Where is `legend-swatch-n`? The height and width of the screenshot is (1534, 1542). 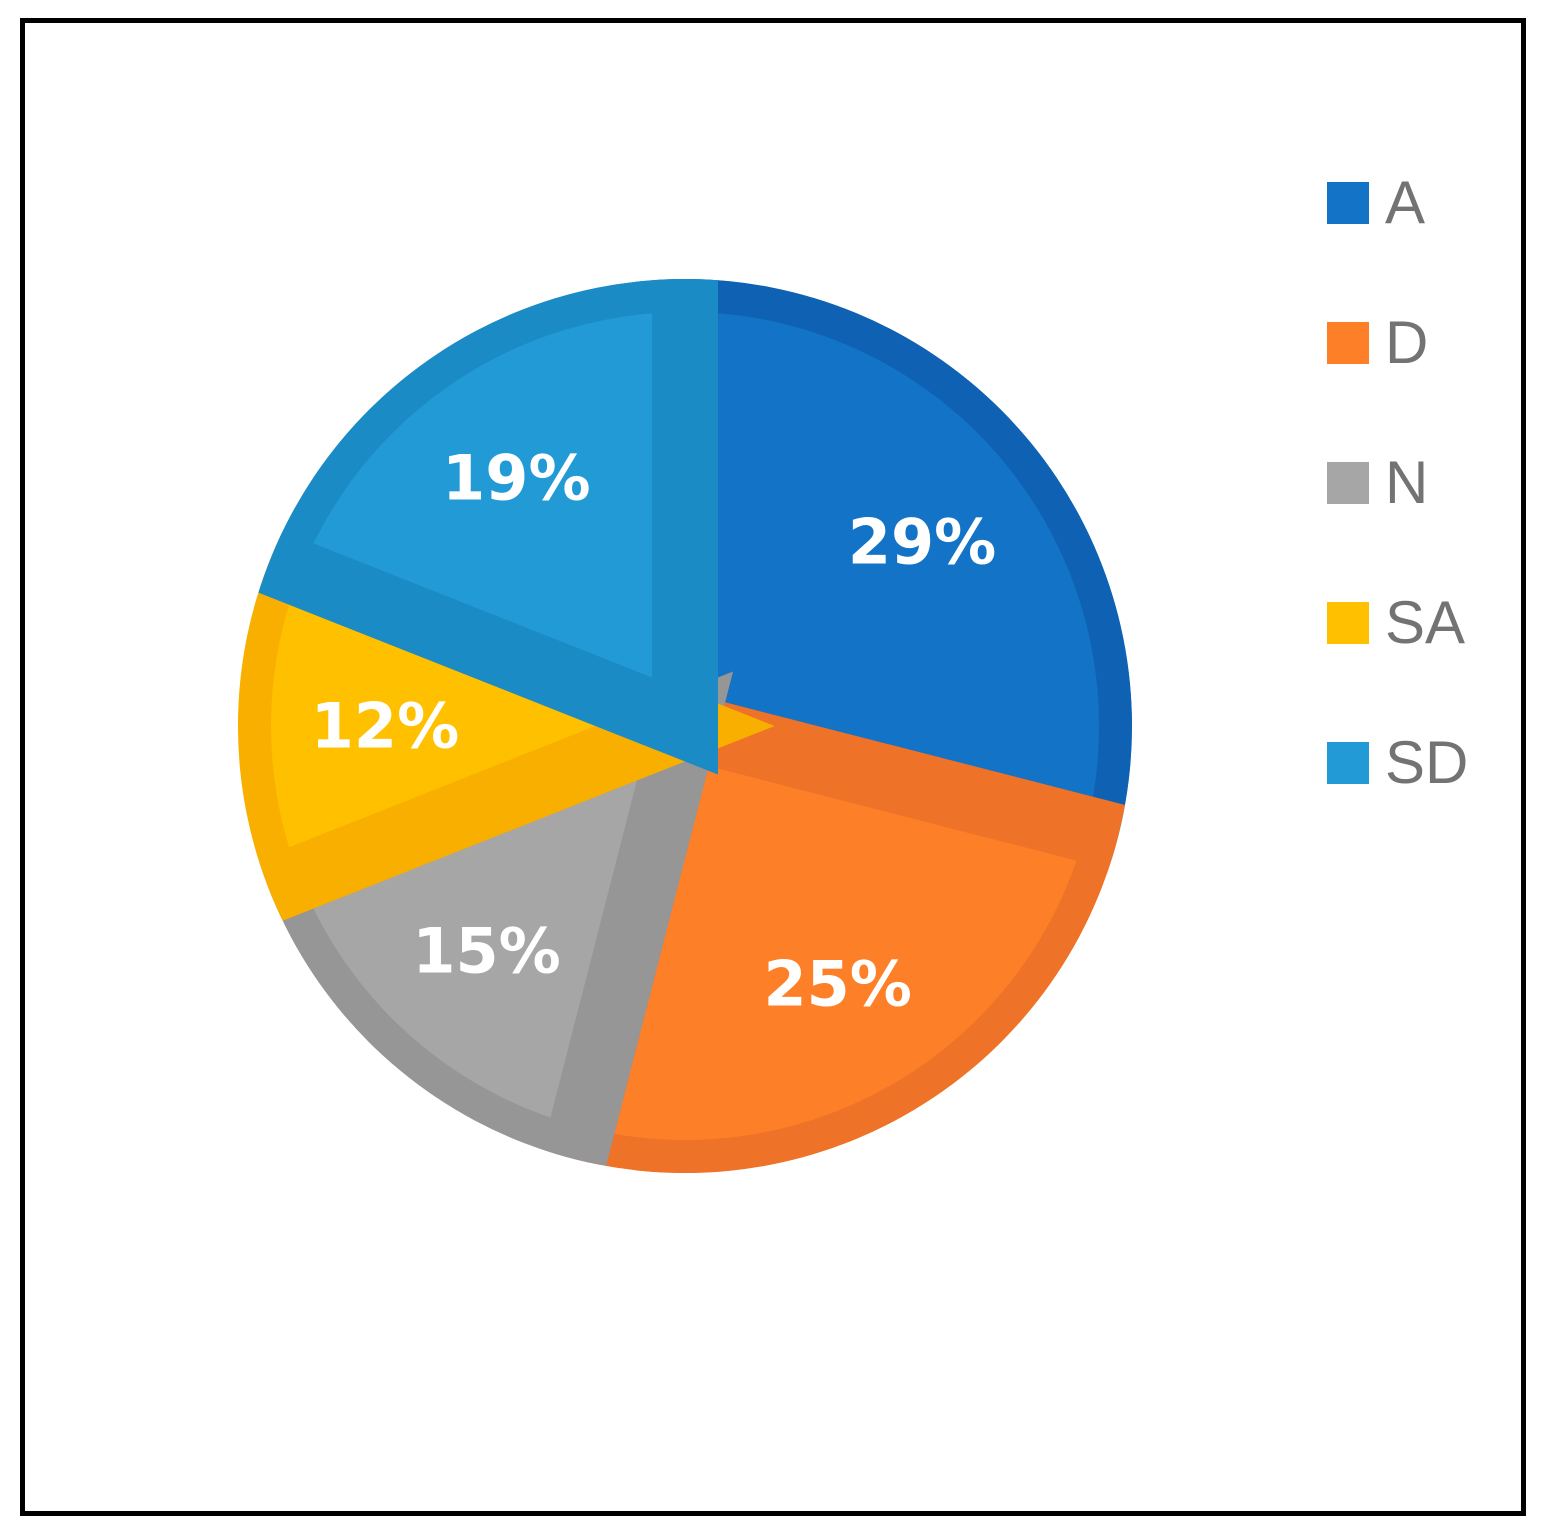 legend-swatch-n is located at coordinates (1348, 483).